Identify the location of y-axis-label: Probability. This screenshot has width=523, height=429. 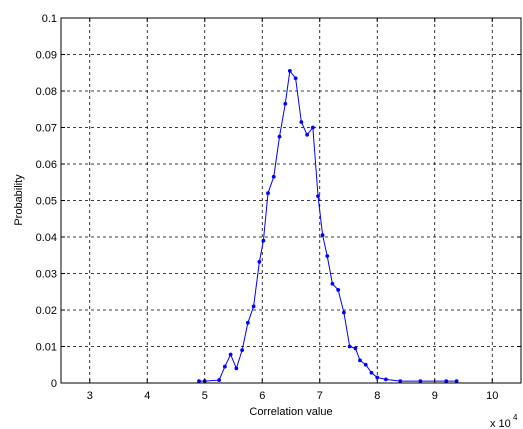
(19, 200).